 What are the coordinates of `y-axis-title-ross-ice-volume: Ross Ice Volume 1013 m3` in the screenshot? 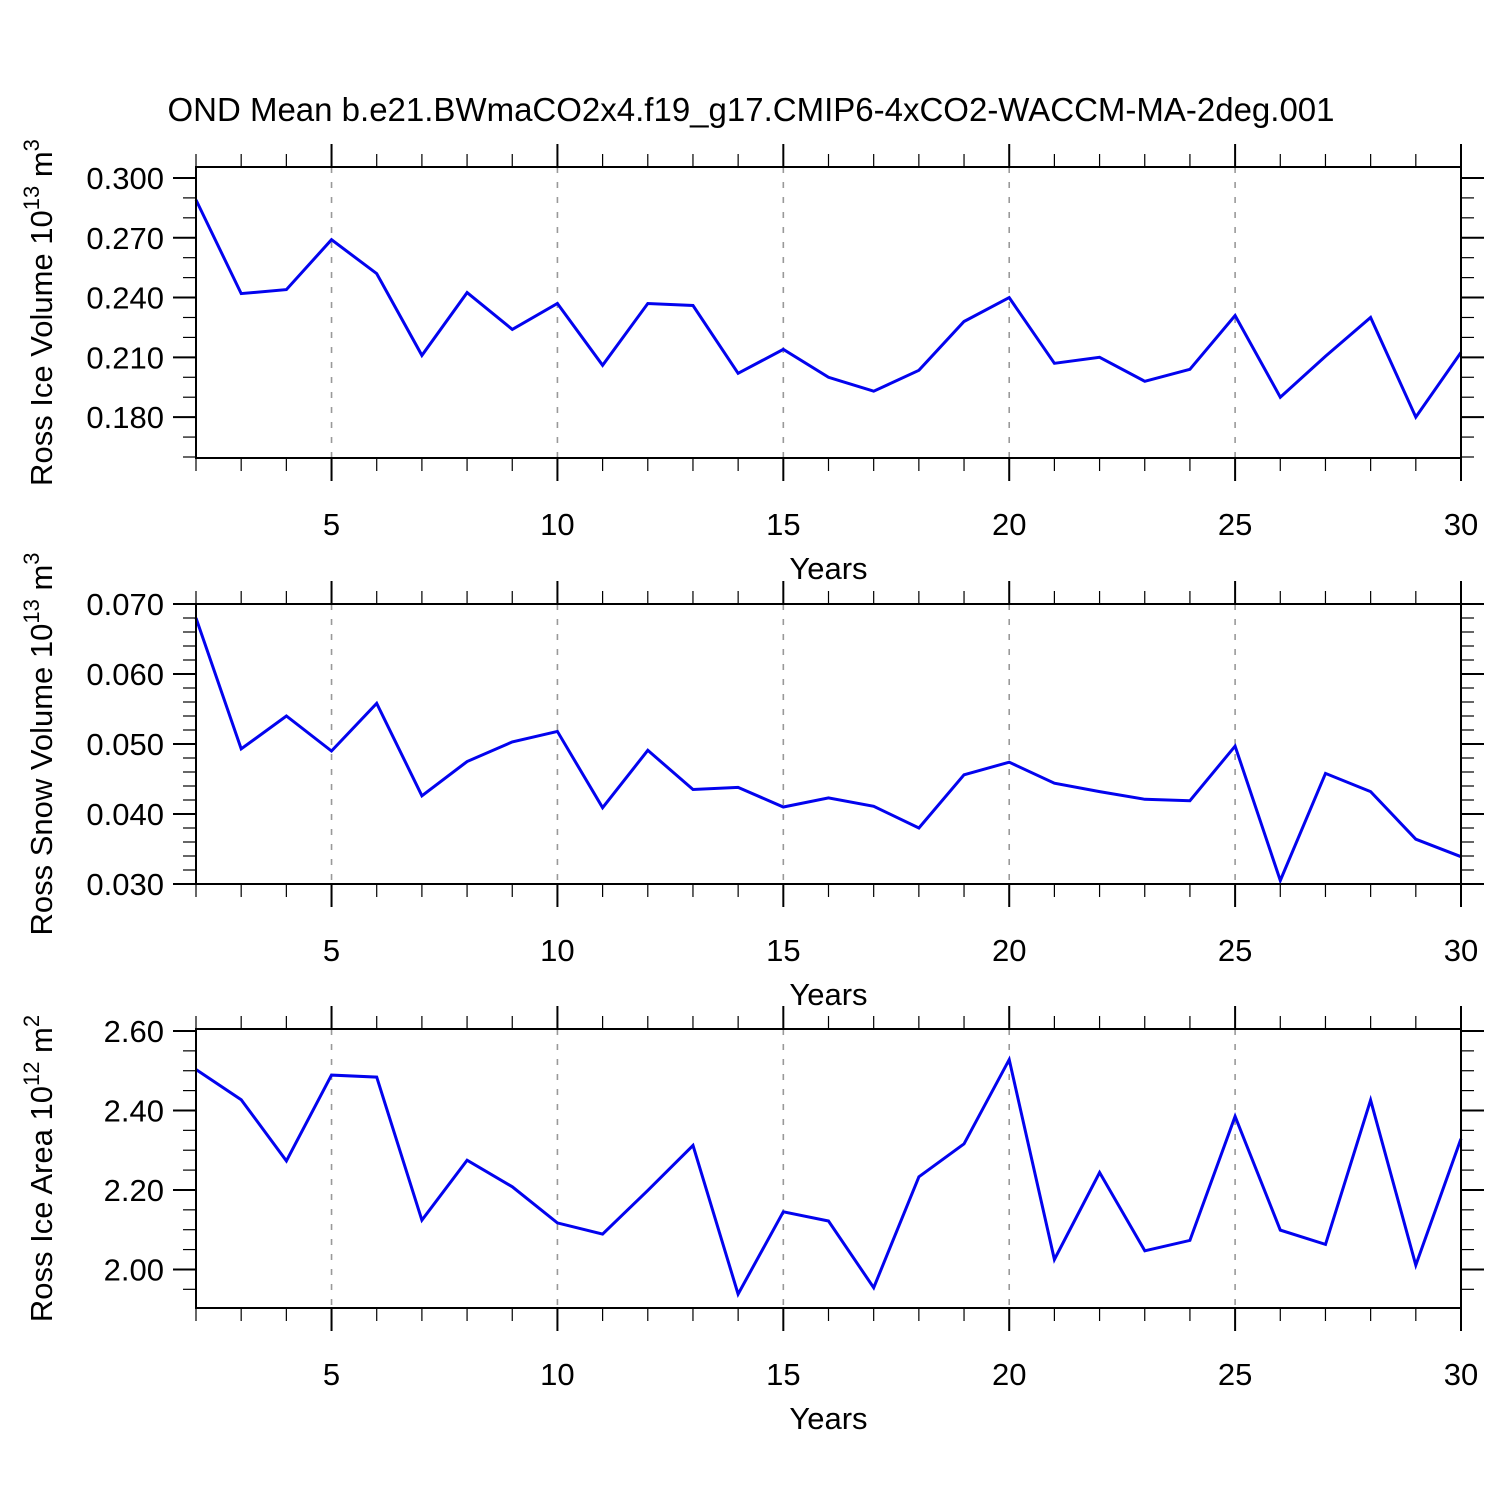 It's located at (39, 312).